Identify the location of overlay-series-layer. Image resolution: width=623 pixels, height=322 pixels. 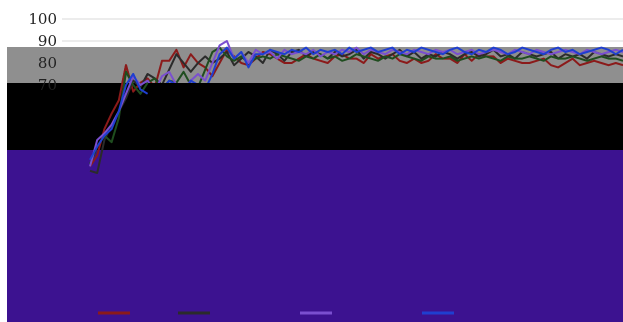
(119, 119).